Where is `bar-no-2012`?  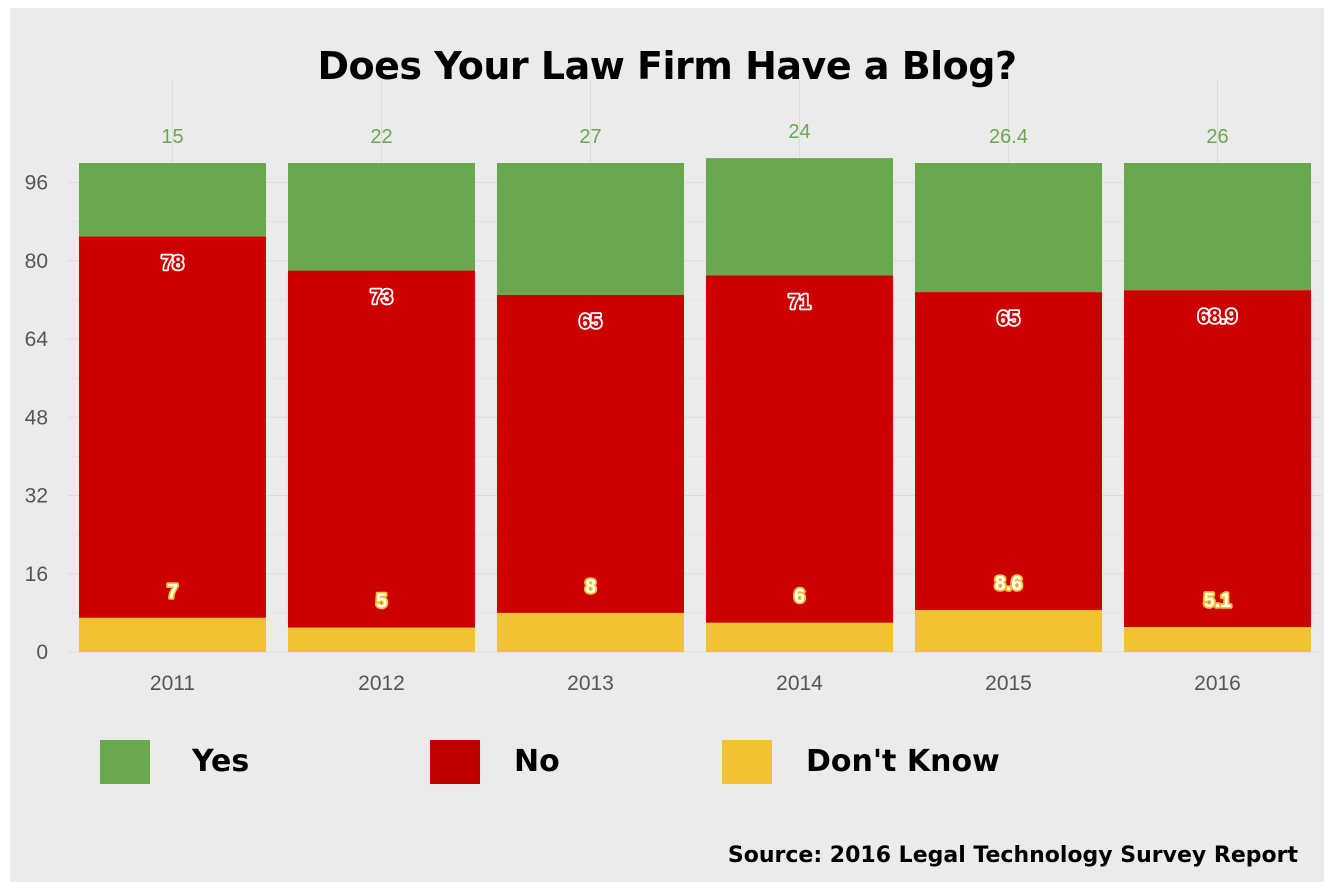 bar-no-2012 is located at coordinates (381, 449).